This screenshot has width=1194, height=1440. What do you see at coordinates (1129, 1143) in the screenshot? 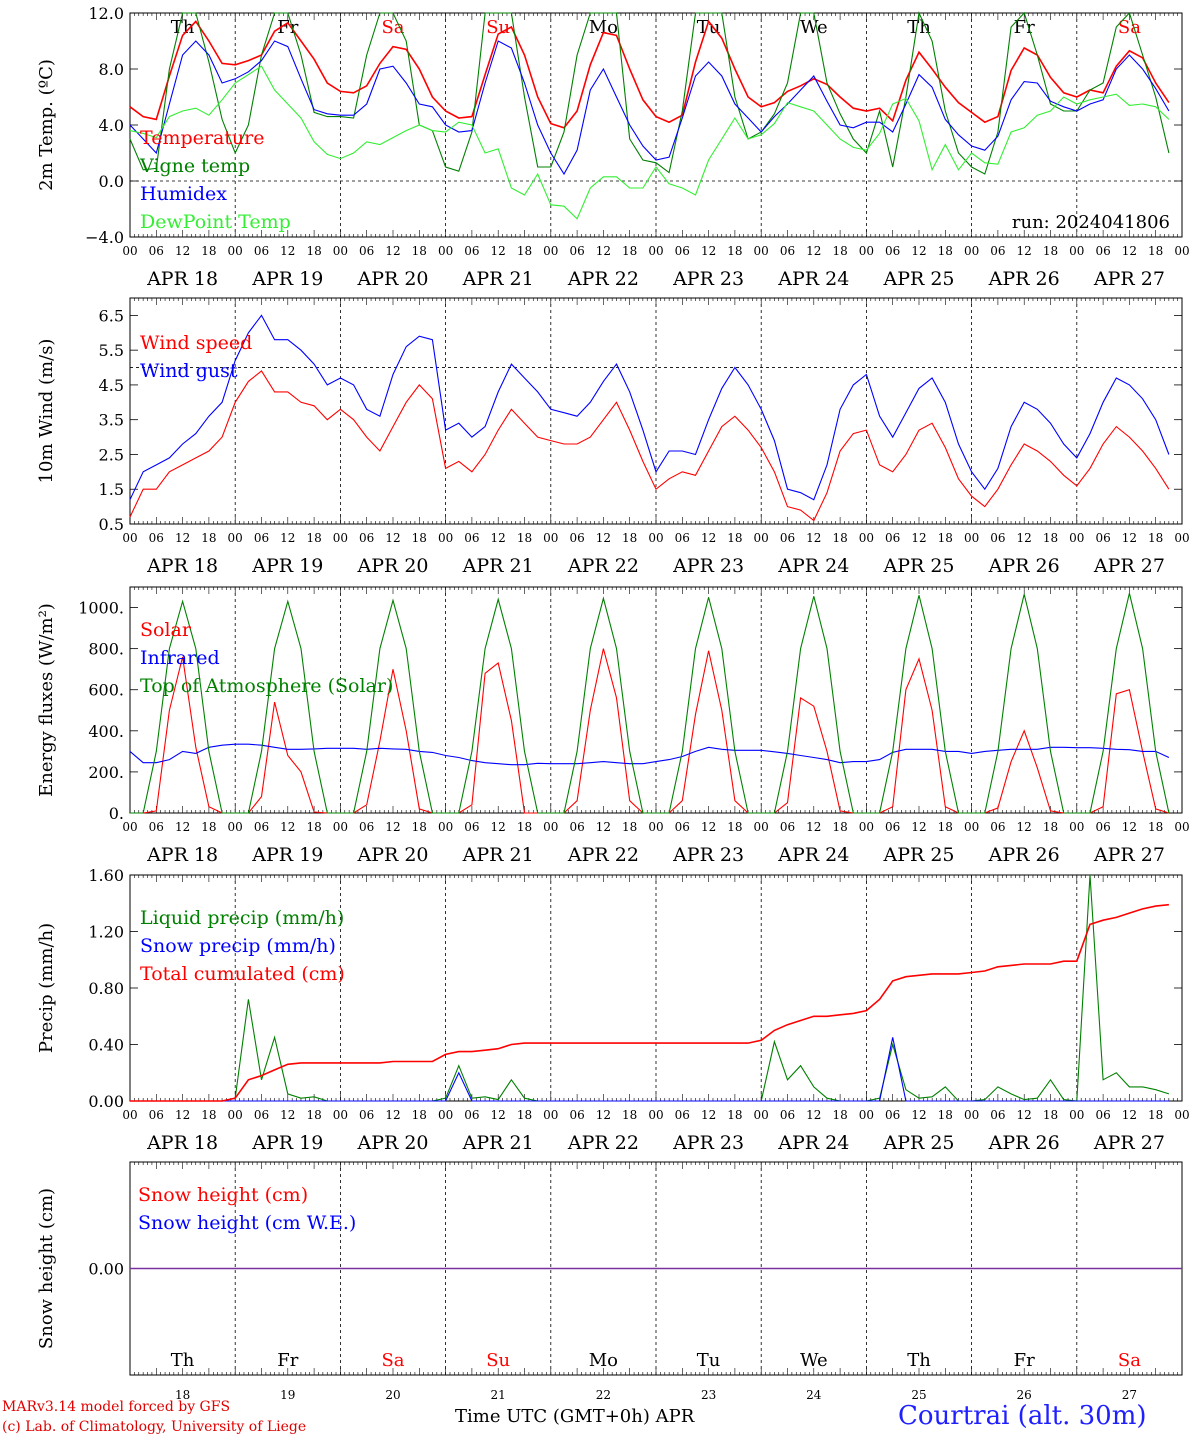
I see `date-label: APR 27` at bounding box center [1129, 1143].